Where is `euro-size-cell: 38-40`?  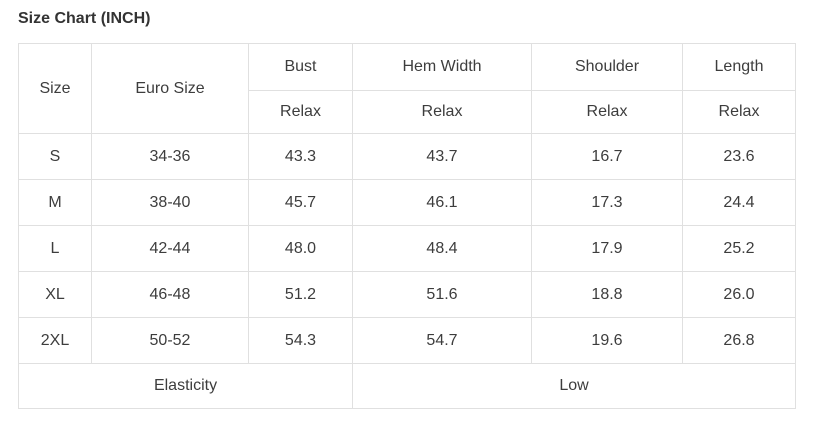
euro-size-cell: 38-40 is located at coordinates (170, 202).